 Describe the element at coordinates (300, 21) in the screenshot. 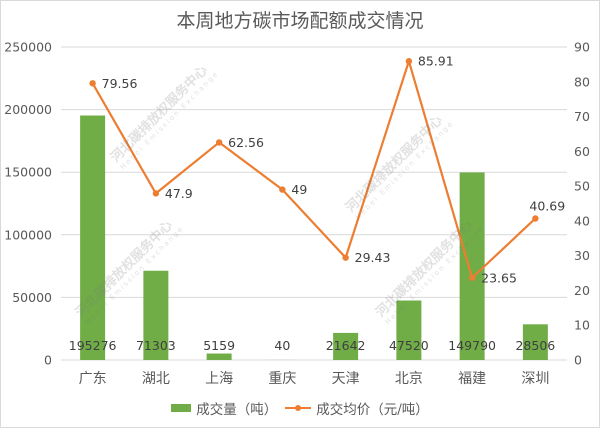

I see `chart-title: 本周地方碳市场配额成交情况` at that location.